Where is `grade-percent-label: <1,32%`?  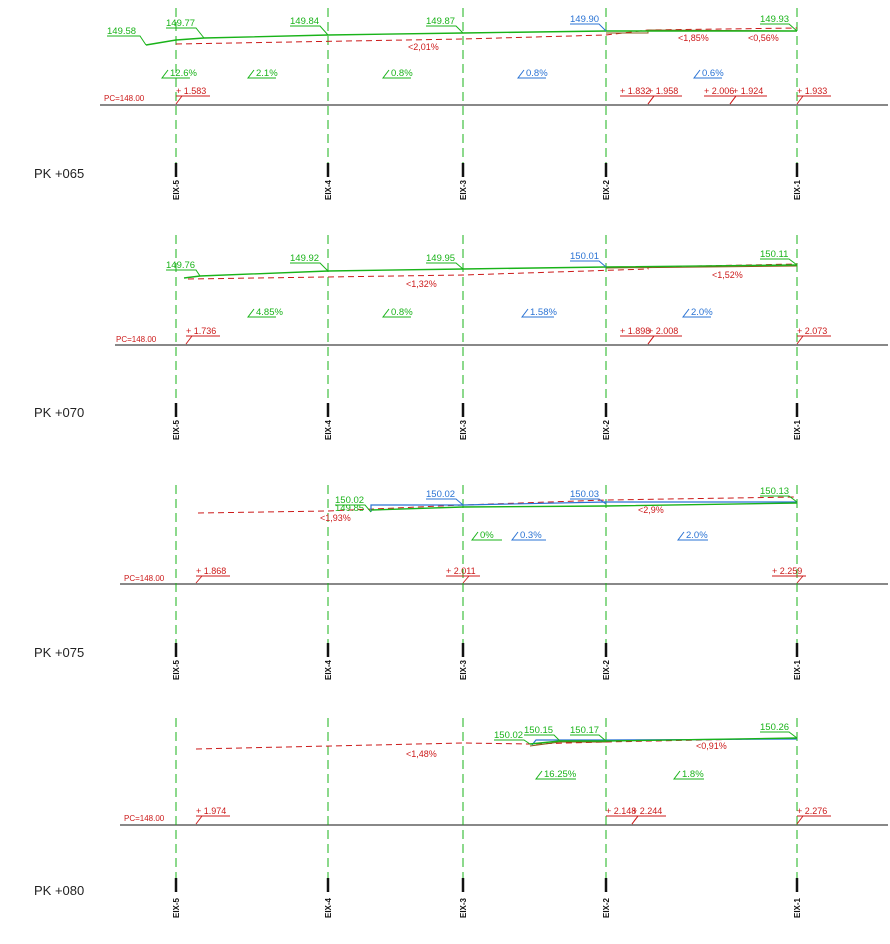
grade-percent-label: <1,32% is located at coordinates (421, 284).